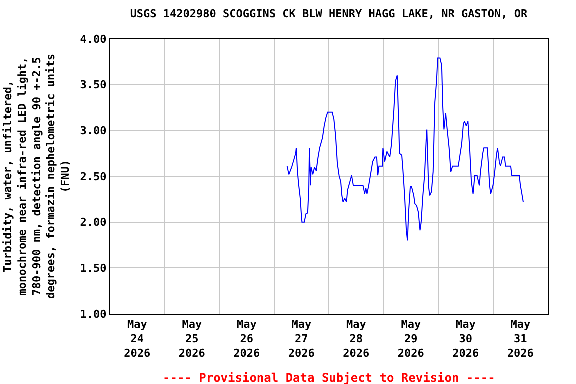 The width and height of the screenshot is (576, 384). Describe the element at coordinates (192, 339) in the screenshot. I see `x-tick-label: May 25 2026` at that location.